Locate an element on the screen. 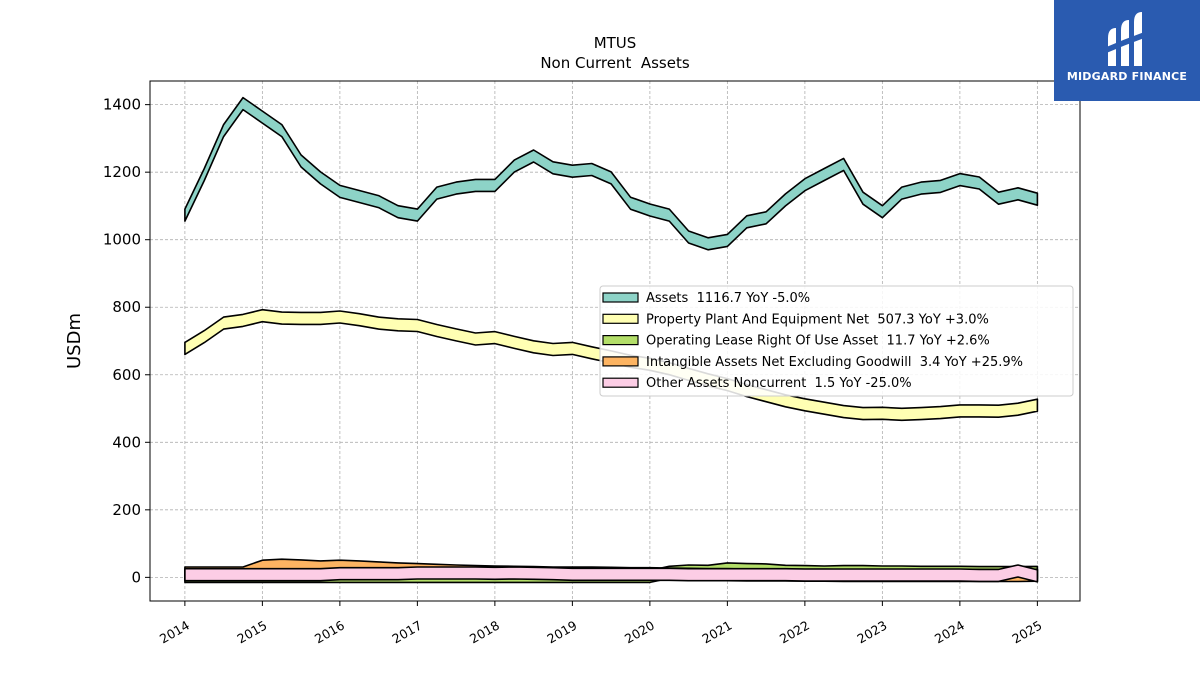  x-tick-label: 2023 is located at coordinates (871, 632).